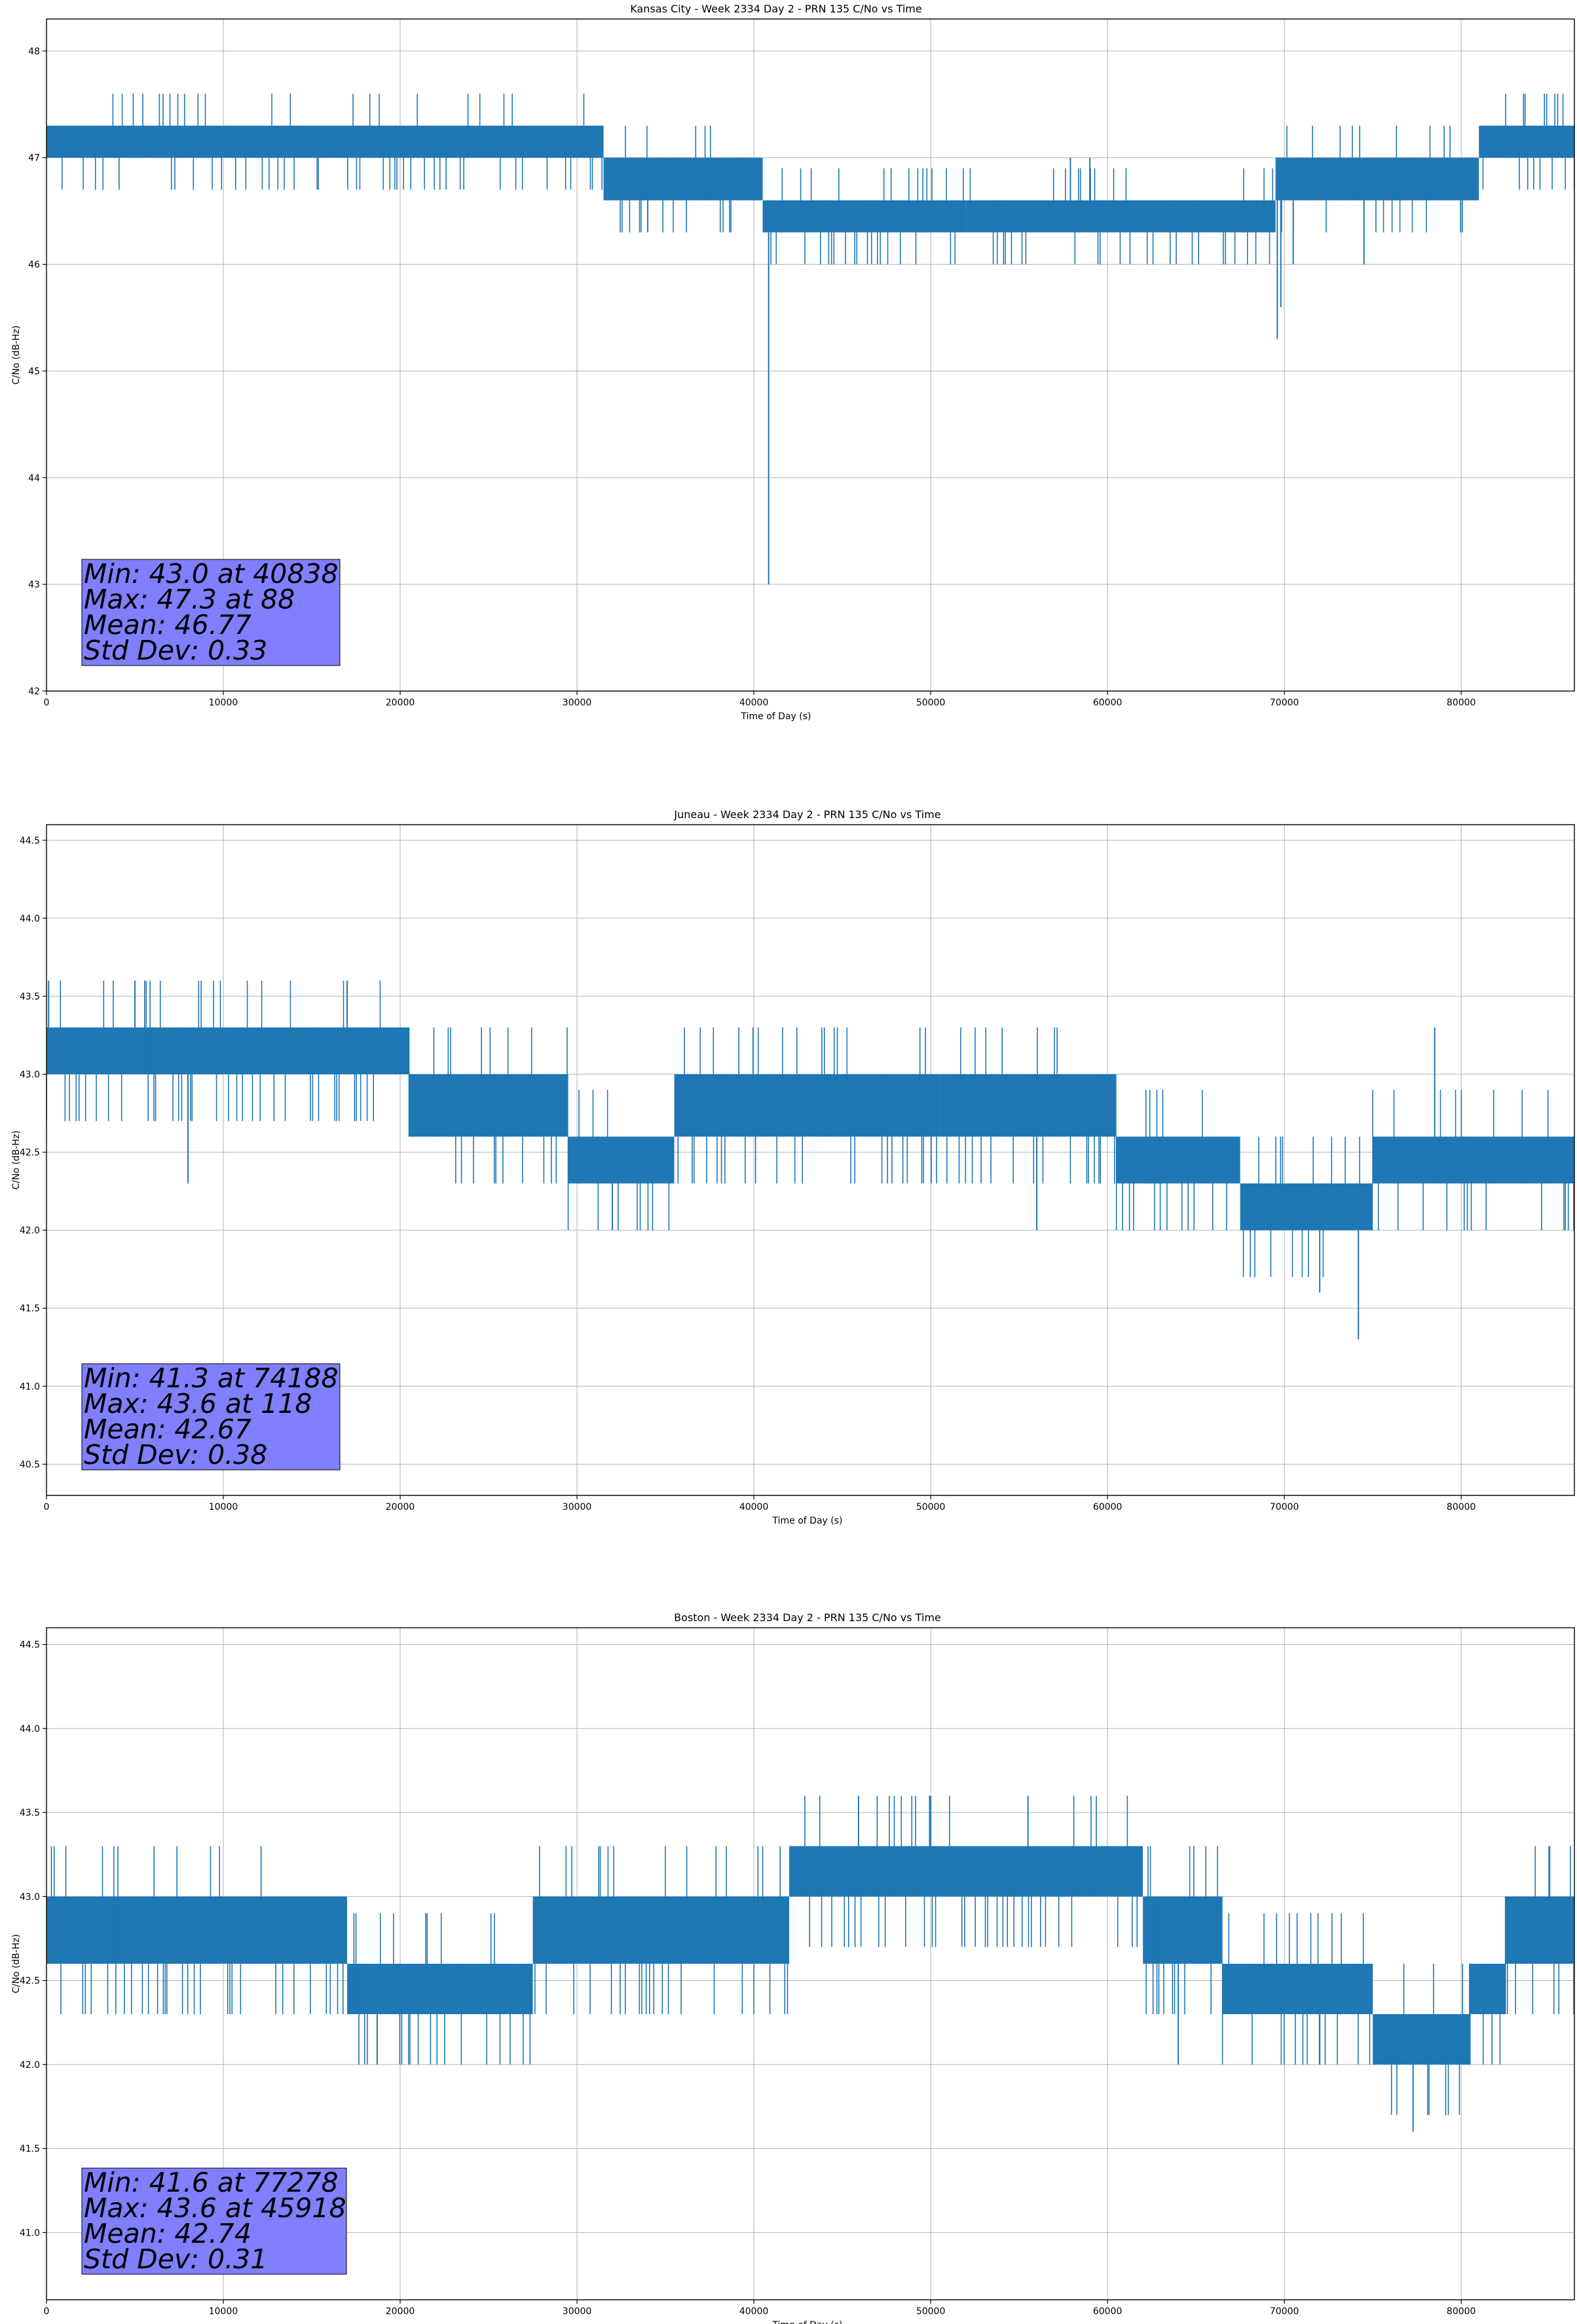 This screenshot has height=2324, width=1577. I want to click on stats-line: Std Dev: 0.33, so click(175, 650).